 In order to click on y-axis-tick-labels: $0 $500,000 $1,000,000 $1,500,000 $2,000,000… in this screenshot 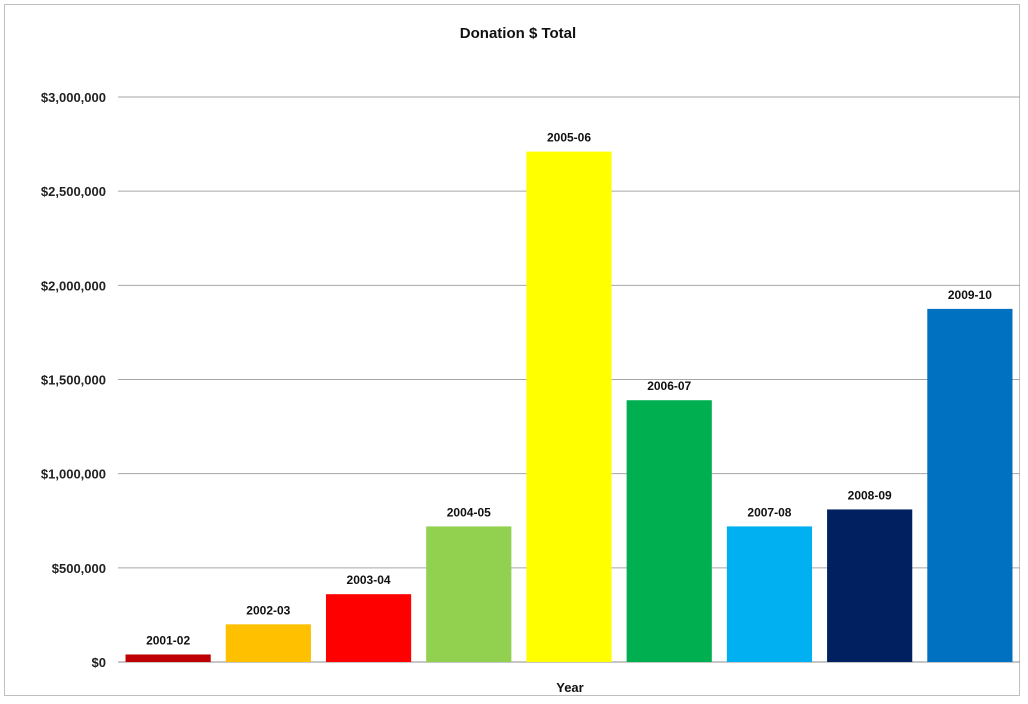, I will do `click(73, 380)`.